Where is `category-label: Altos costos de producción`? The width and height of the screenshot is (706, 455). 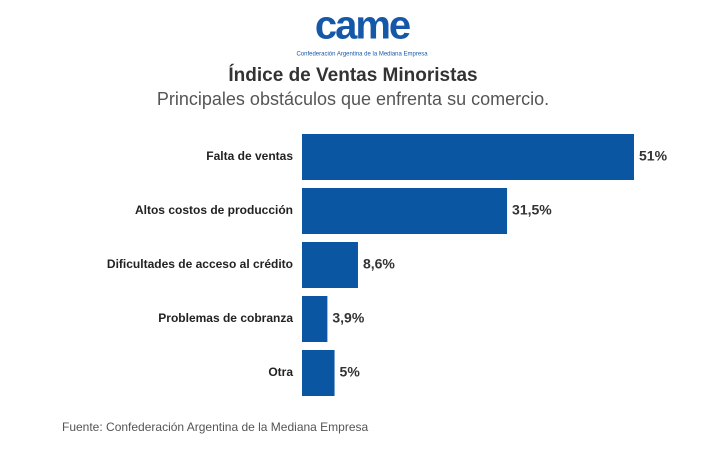
category-label: Altos costos de producción is located at coordinates (214, 210).